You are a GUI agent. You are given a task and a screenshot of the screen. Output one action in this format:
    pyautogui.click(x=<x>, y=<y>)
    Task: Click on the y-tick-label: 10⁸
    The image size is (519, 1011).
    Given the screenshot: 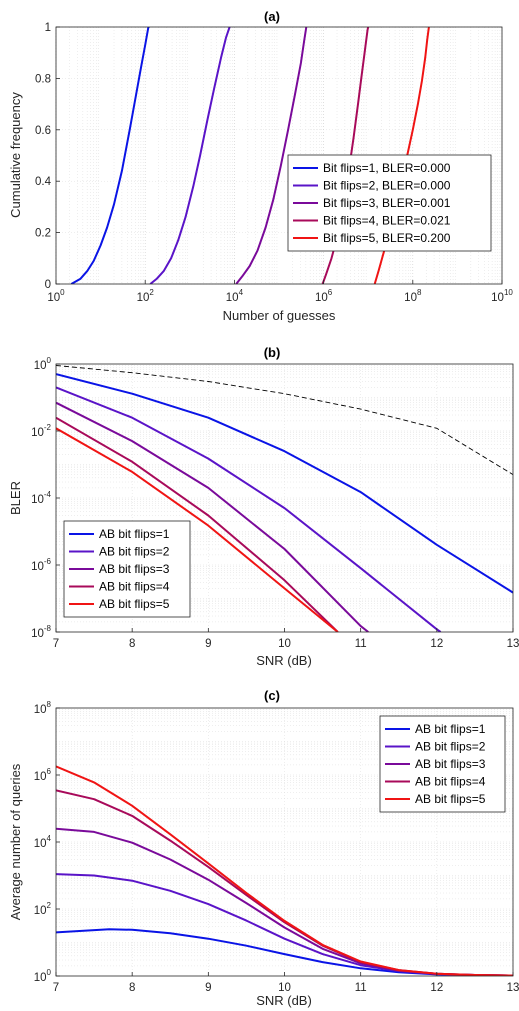 What is the action you would take?
    pyautogui.click(x=43, y=708)
    